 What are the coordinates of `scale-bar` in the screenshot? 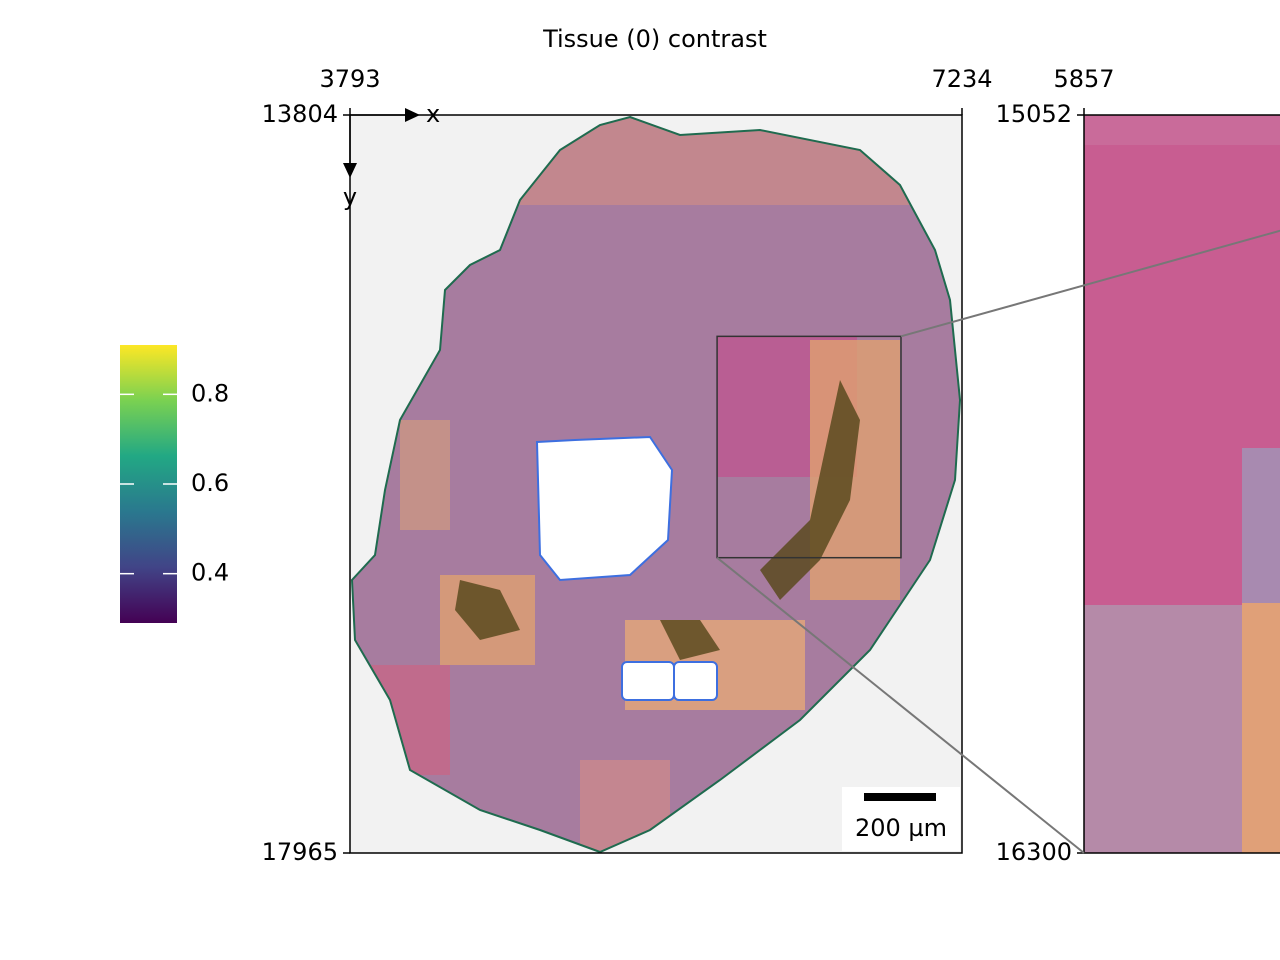 It's located at (900, 797).